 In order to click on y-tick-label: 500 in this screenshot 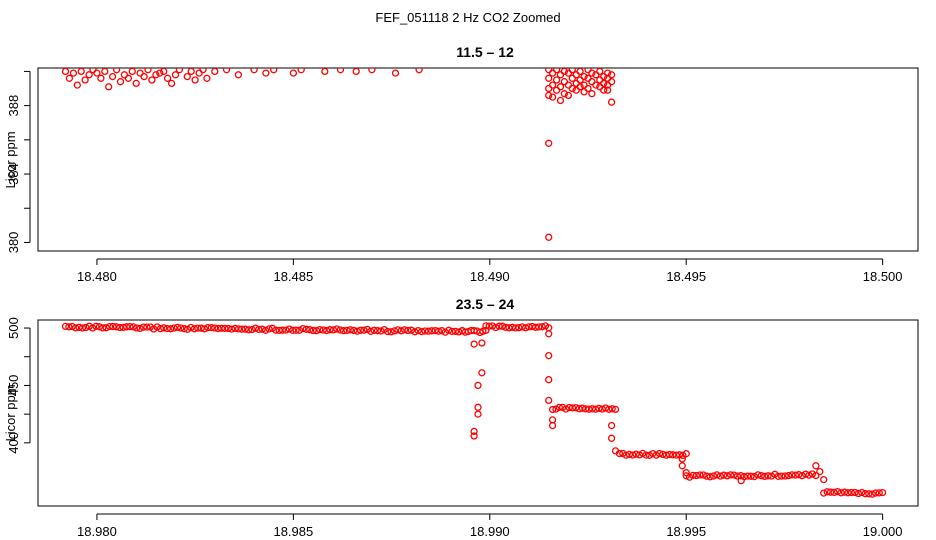, I will do `click(13, 328)`.